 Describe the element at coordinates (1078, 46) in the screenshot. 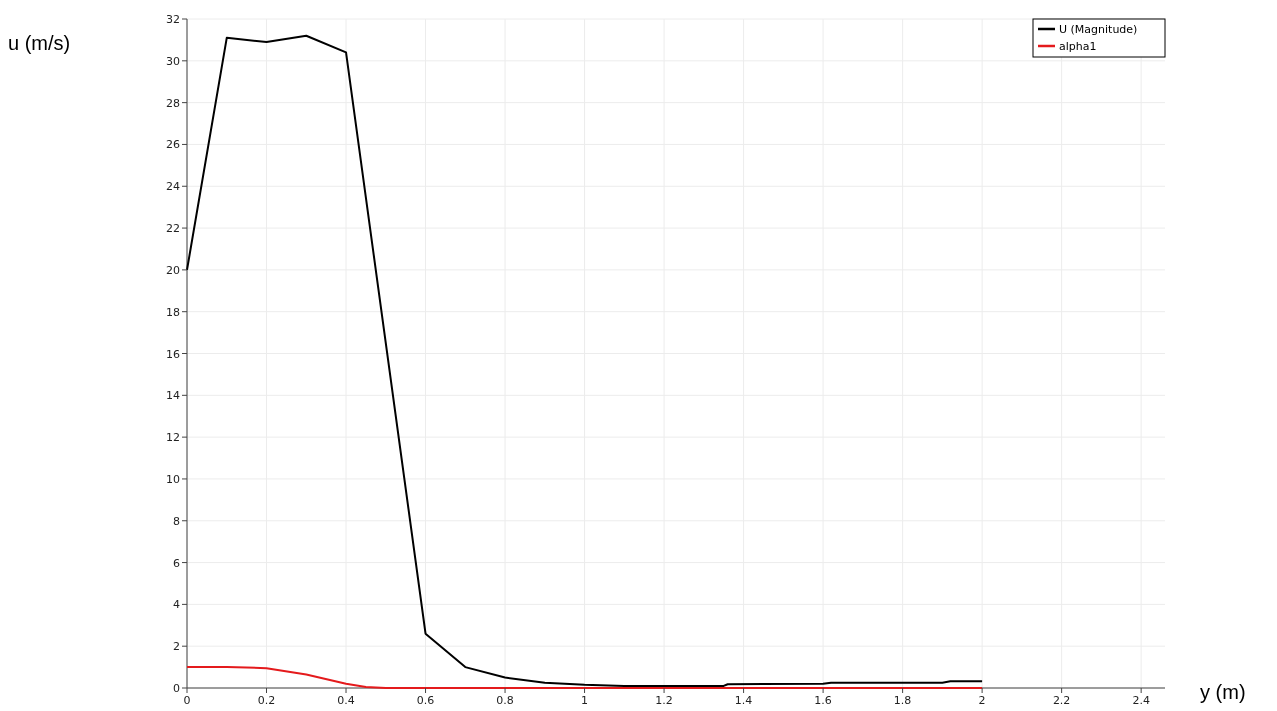

I see `legend-label: alpha1` at that location.